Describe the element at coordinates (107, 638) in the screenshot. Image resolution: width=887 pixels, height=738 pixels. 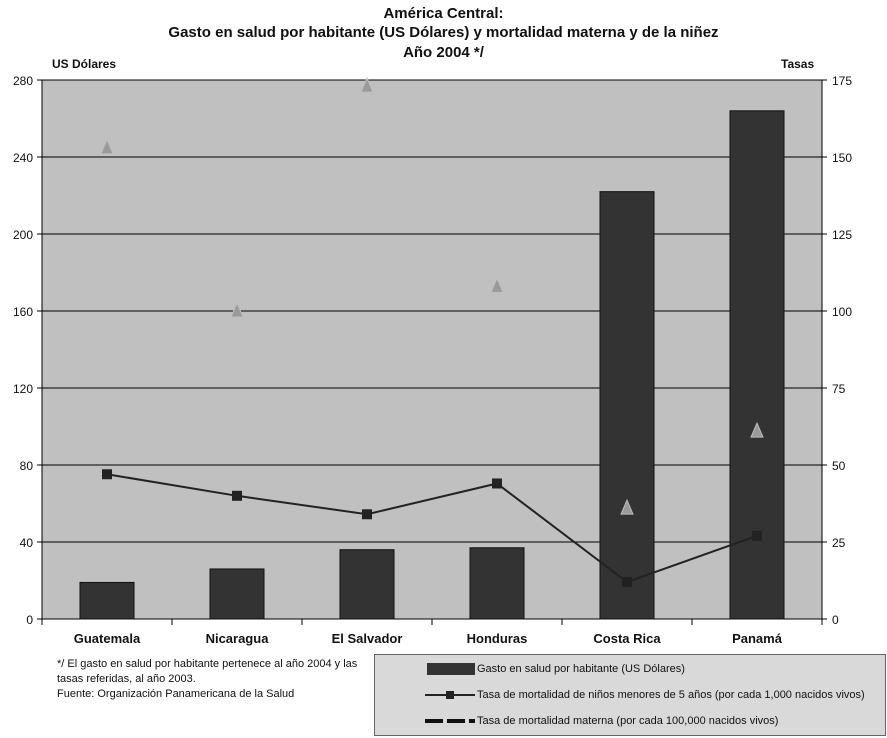
I see `category-label: Guatemala` at that location.